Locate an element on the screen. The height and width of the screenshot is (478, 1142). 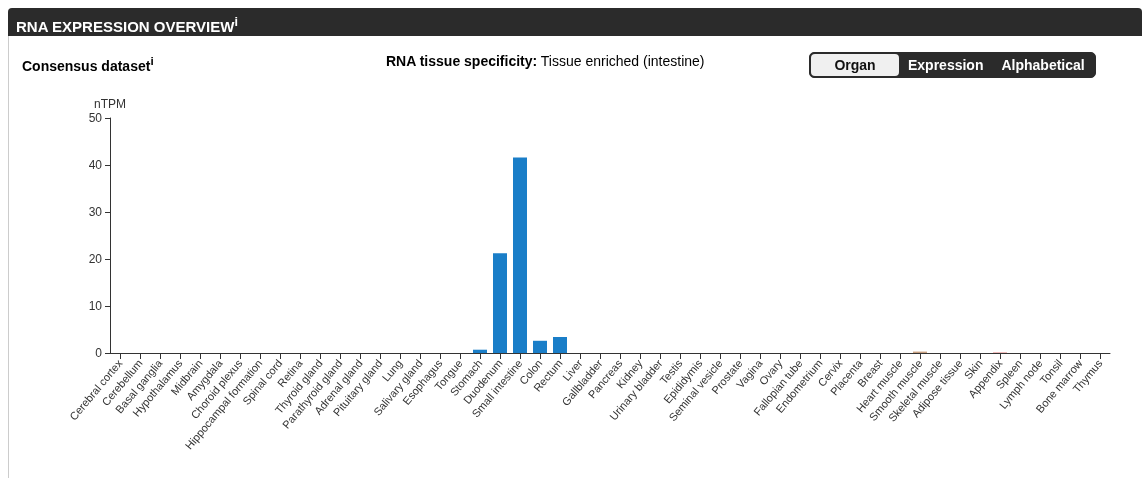
y-axis-title: nTPM is located at coordinates (110, 104).